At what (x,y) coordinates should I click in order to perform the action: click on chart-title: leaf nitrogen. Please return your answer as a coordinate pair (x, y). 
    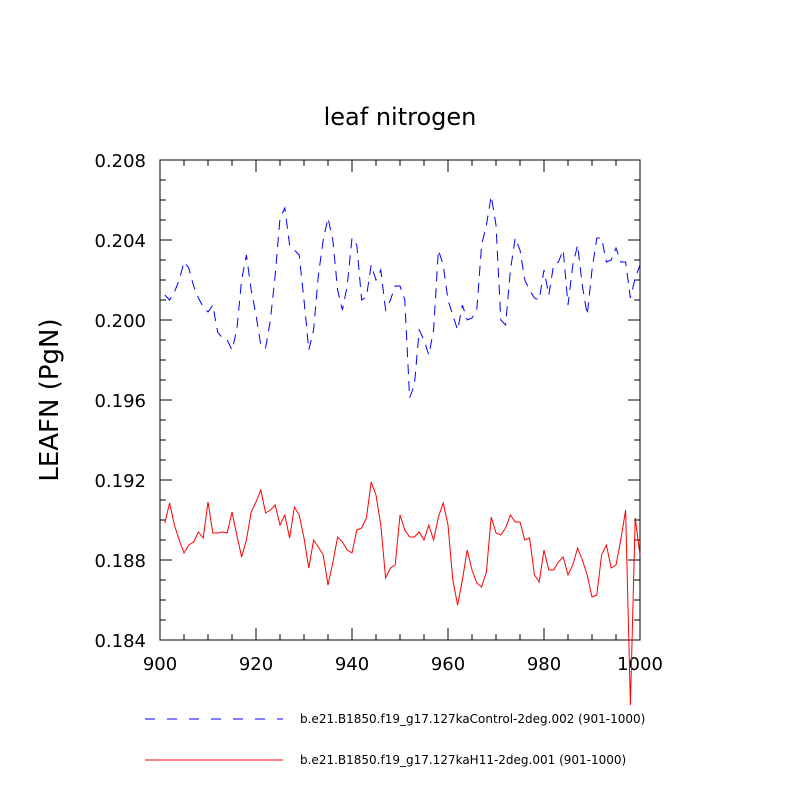
    Looking at the image, I should click on (400, 117).